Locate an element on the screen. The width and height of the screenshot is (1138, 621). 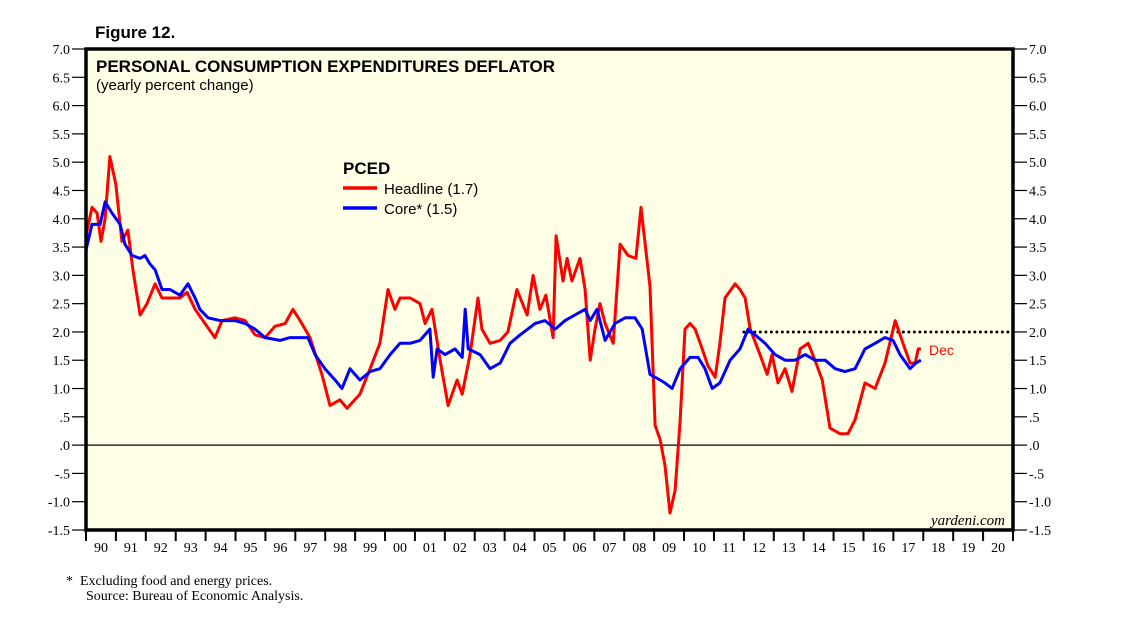
figure-label: Figure 12. is located at coordinates (135, 32).